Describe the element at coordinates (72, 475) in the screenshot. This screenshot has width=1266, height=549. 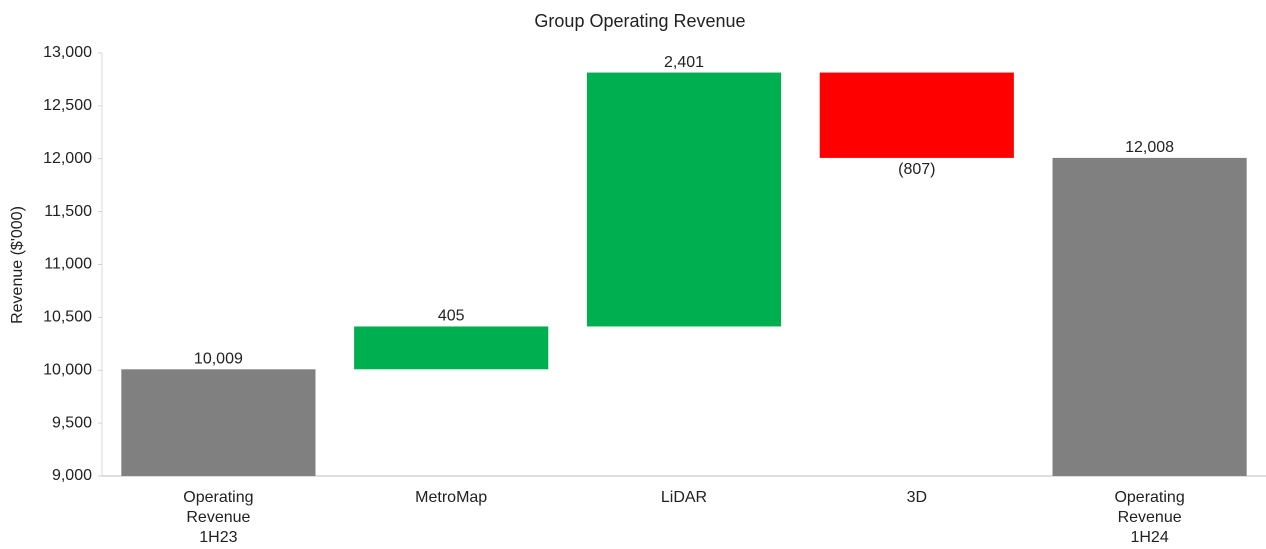
I see `y-tick-label: 9,000` at that location.